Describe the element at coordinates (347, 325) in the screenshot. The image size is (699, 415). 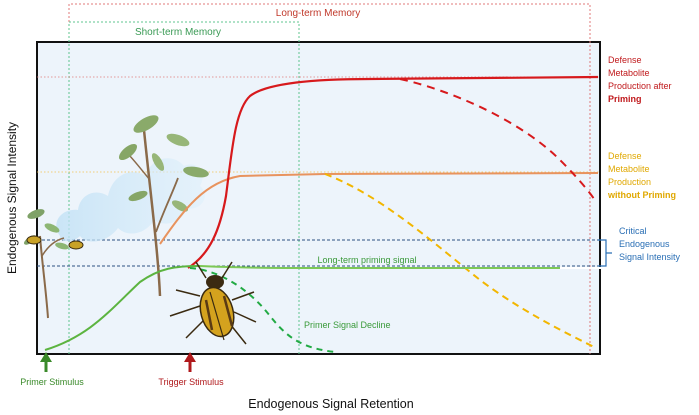
I see `primer-decline-label: Primer Signal Decline` at that location.